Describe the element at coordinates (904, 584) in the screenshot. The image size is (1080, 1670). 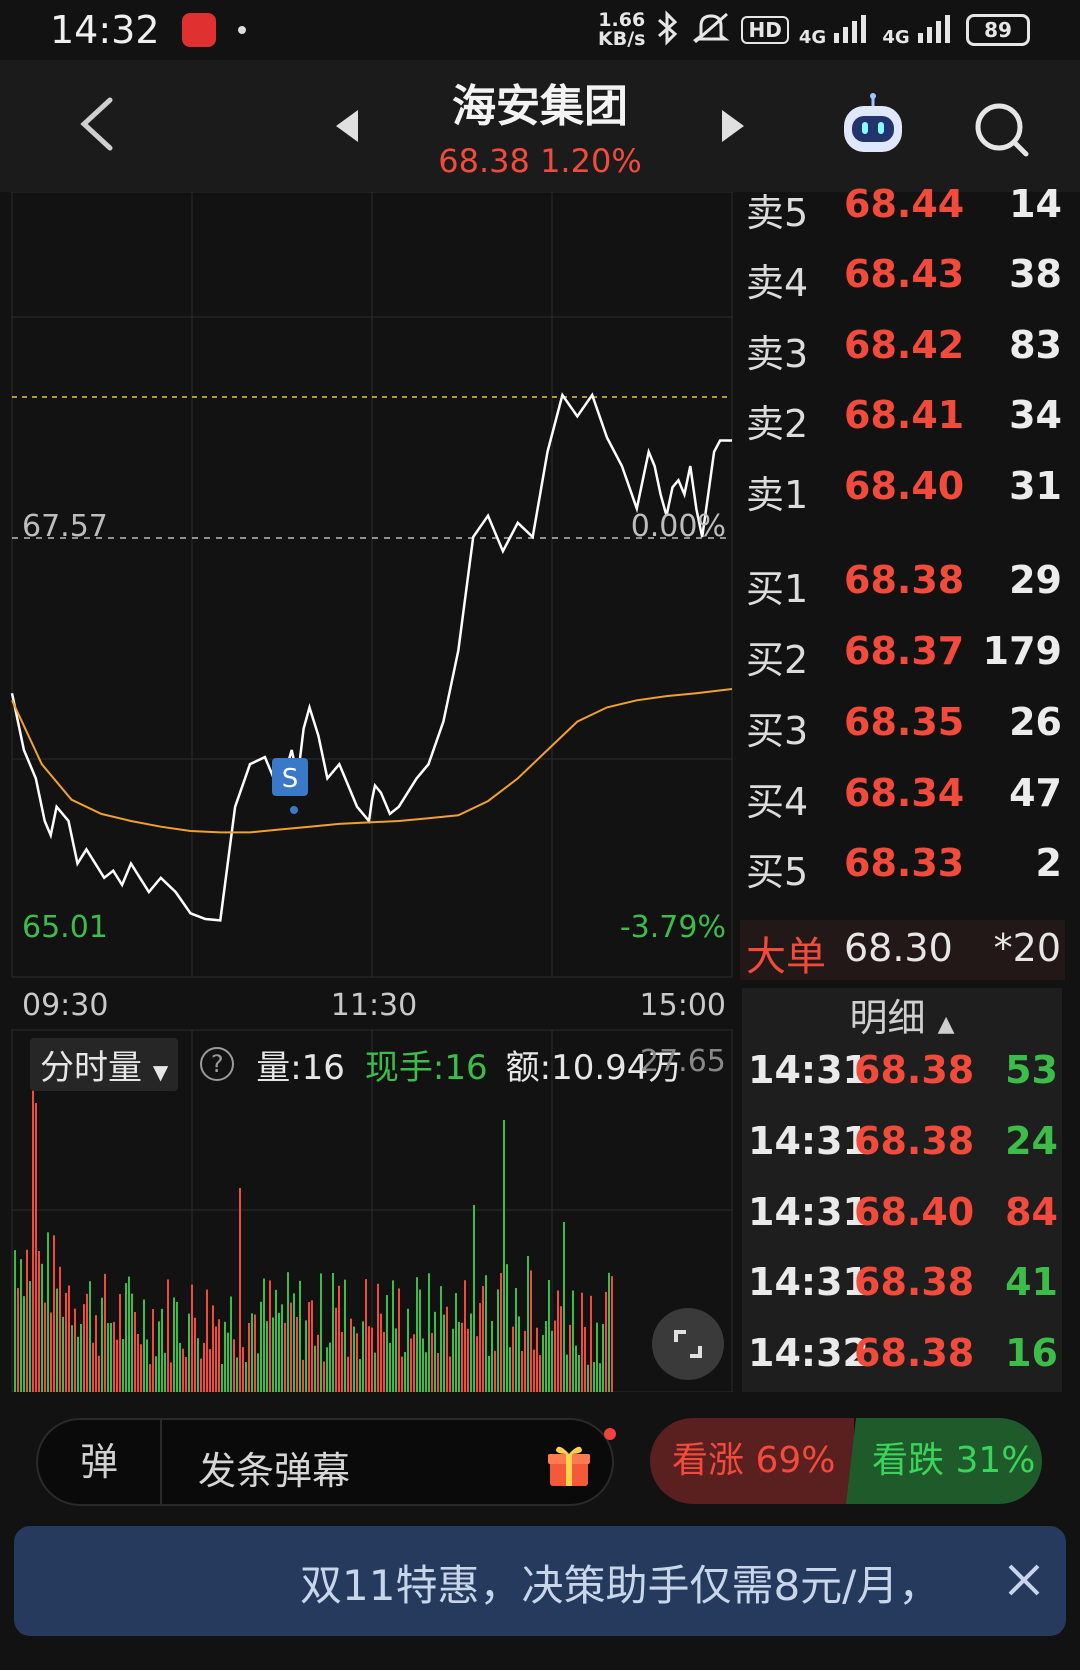
I see `bid-row-1: 买1 68.38 29` at that location.